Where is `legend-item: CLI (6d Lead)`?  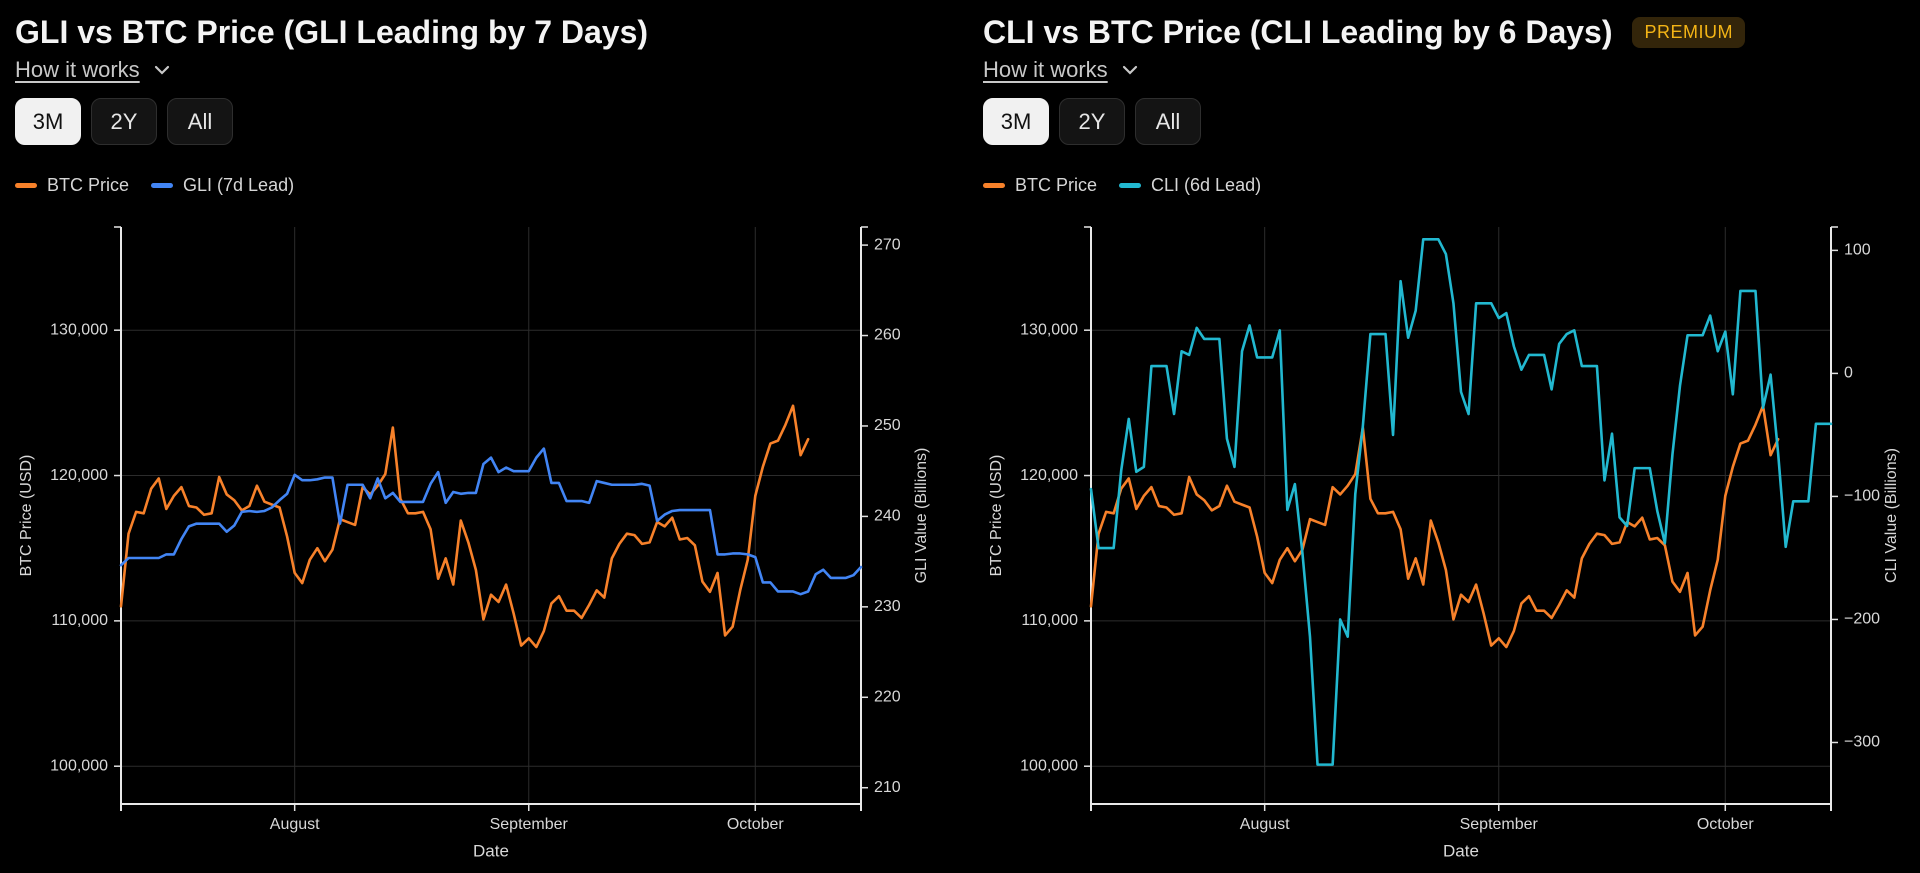
legend-item: CLI (6d Lead) is located at coordinates (1190, 185).